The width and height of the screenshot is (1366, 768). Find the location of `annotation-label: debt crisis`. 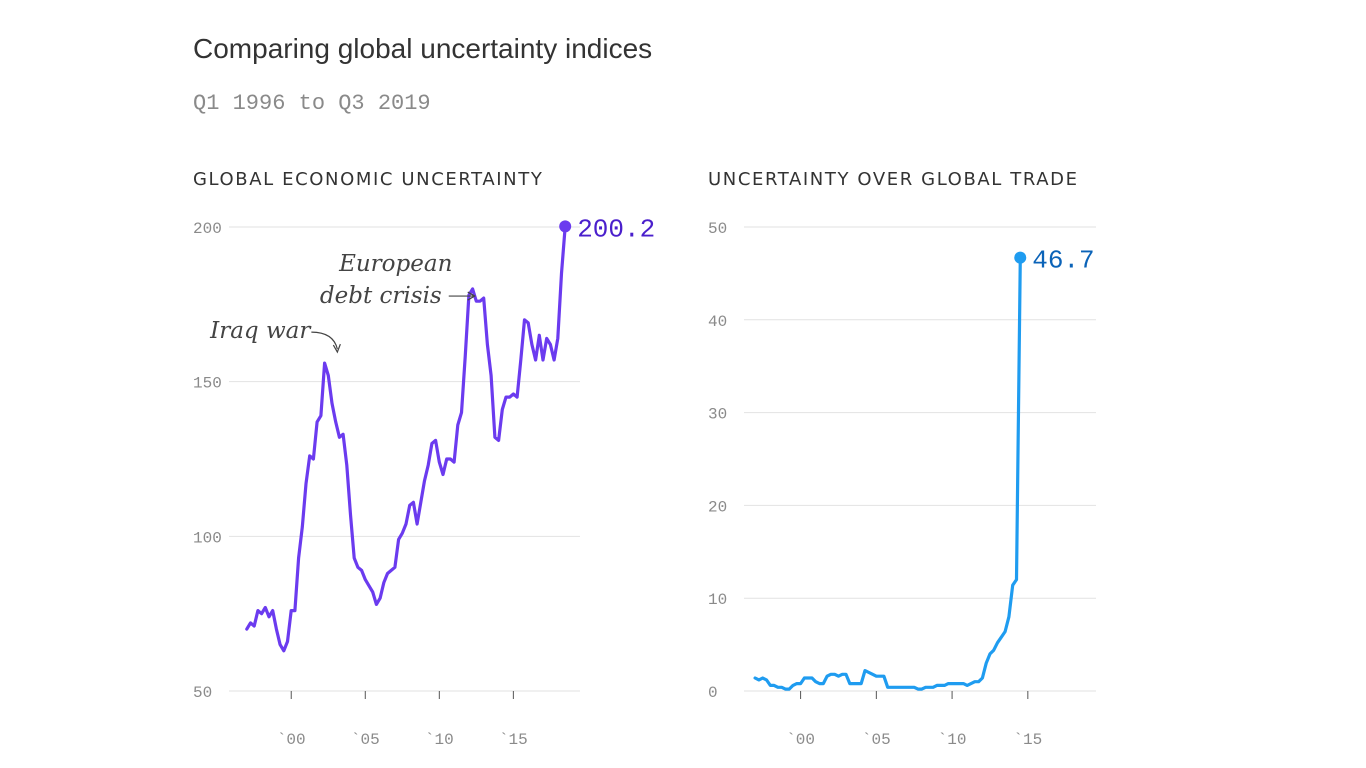

annotation-label: debt crisis is located at coordinates (381, 296).